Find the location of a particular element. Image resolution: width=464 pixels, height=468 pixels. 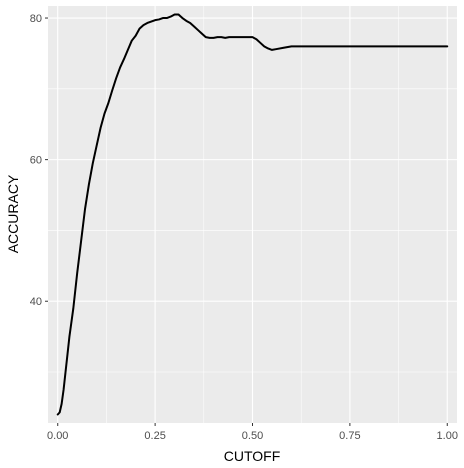

y-tick-label: 60 is located at coordinates (36, 161).